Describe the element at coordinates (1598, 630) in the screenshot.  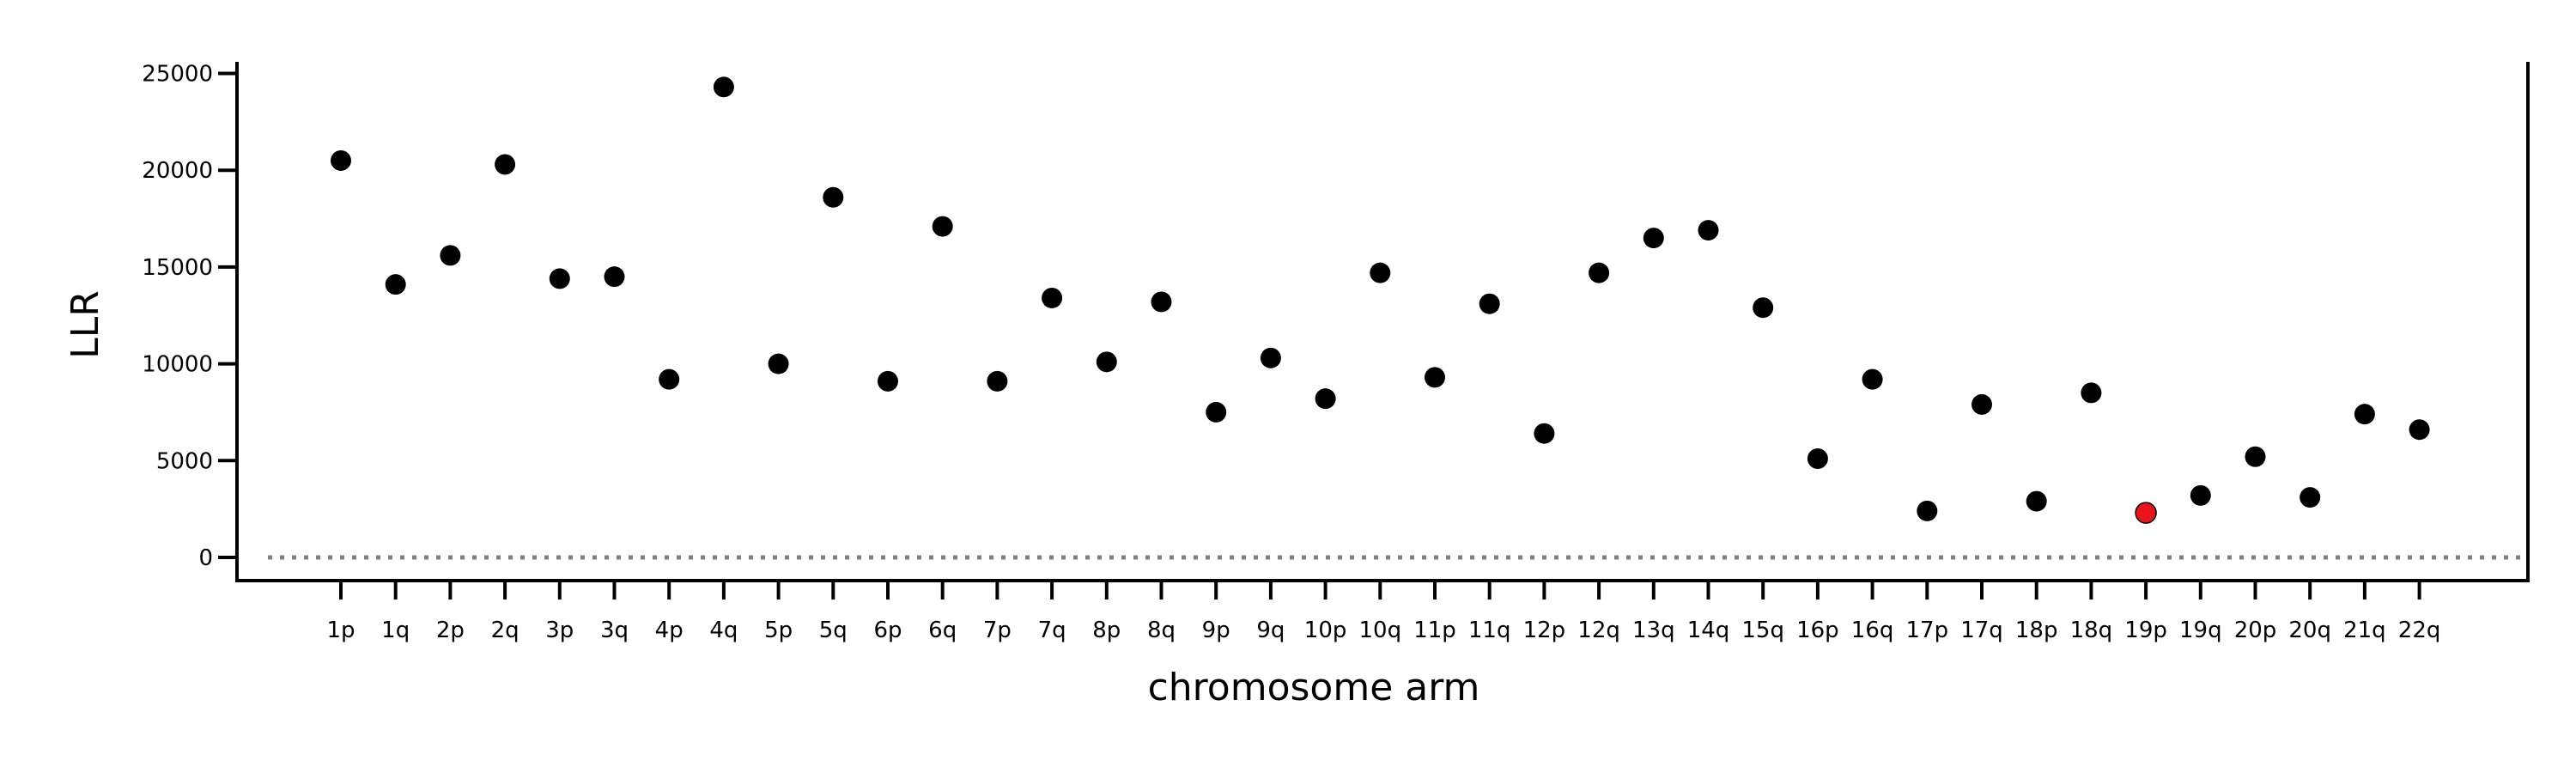
I see `x-tick-label: 12q` at that location.